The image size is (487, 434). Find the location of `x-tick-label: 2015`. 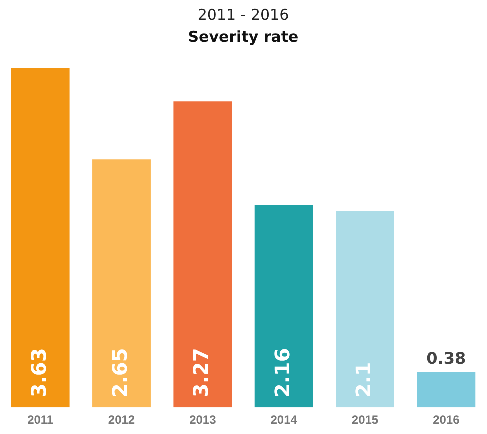

x-tick-label: 2015 is located at coordinates (365, 420).